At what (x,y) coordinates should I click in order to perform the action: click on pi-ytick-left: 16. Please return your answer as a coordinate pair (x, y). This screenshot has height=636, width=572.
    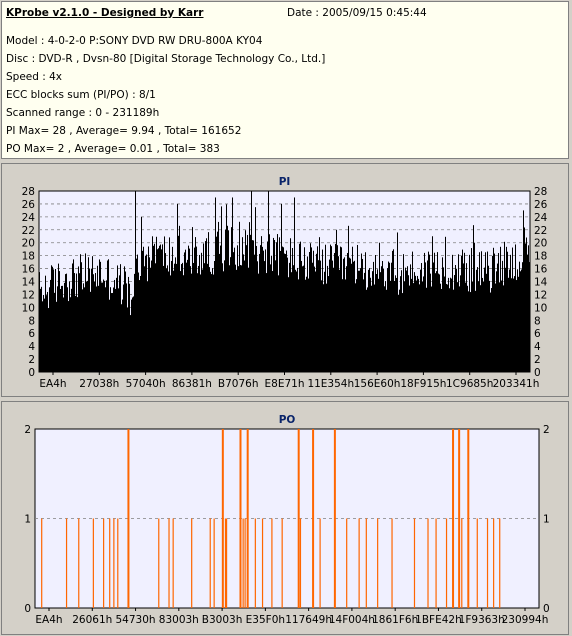
    Looking at the image, I should click on (29, 270).